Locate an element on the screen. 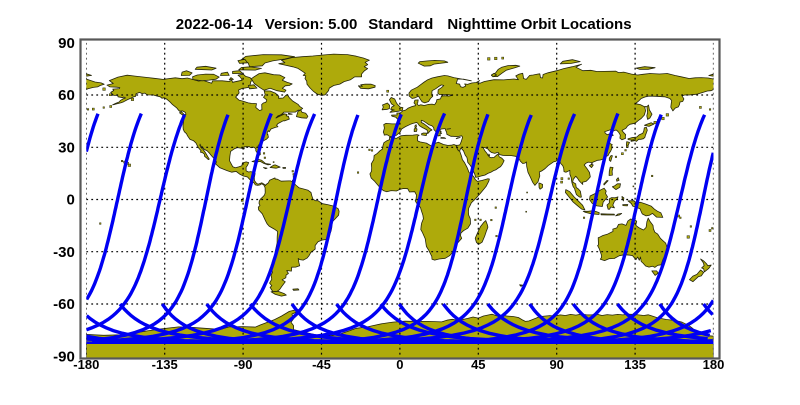 The image size is (800, 405). svg-text: 2022-06-14 is located at coordinates (214, 24).